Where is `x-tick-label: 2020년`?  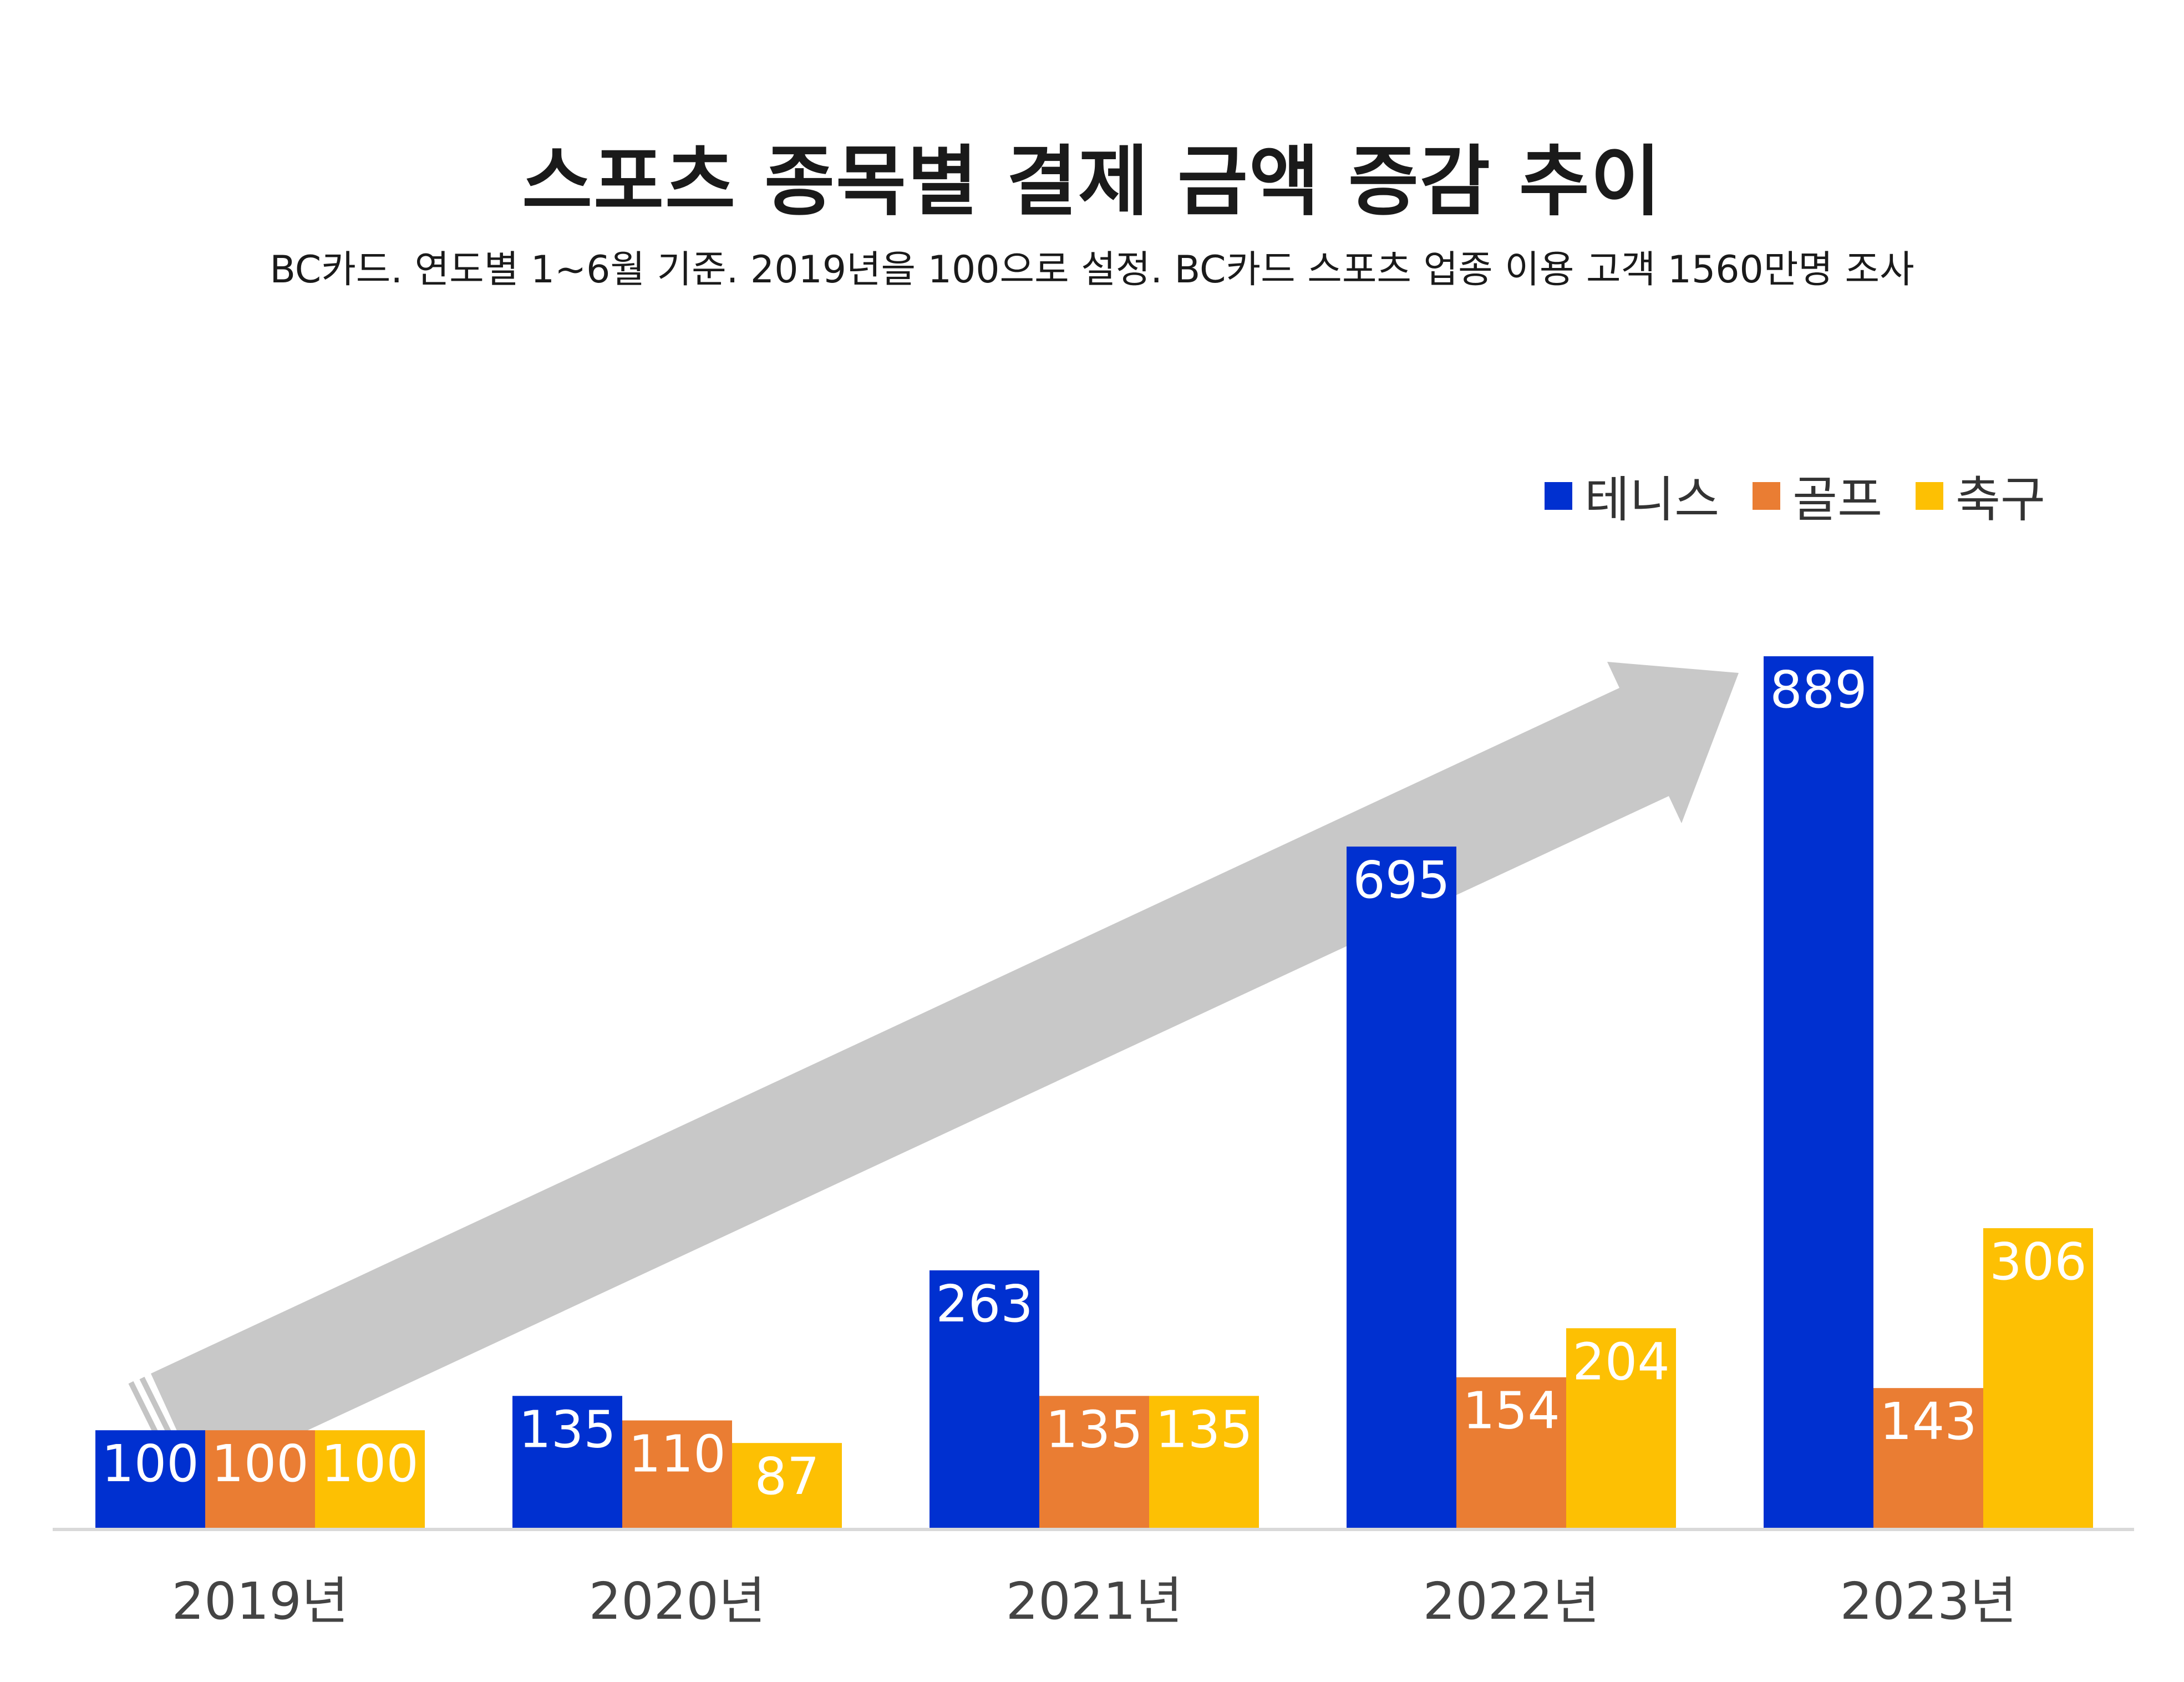 x-tick-label: 2020년 is located at coordinates (677, 1601).